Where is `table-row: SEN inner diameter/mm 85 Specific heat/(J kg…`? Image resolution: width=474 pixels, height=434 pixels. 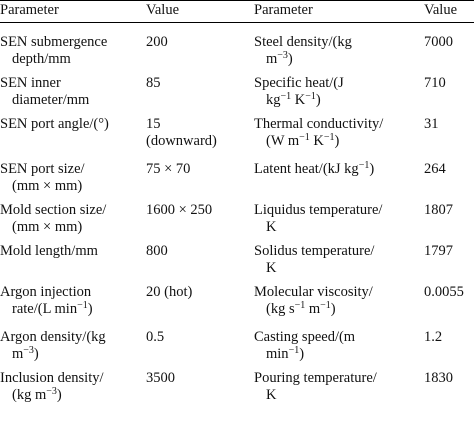 table-row: SEN inner diameter/mm 85 Specific heat/(J kg… is located at coordinates (237, 88).